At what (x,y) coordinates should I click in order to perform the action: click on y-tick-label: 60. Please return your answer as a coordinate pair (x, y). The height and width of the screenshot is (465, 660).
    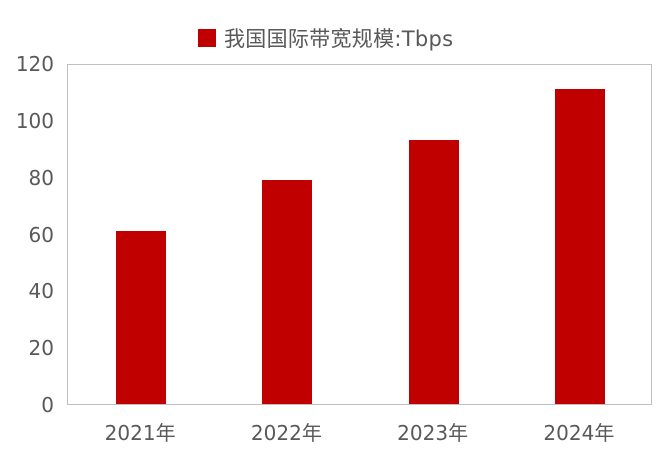
    Looking at the image, I should click on (41, 234).